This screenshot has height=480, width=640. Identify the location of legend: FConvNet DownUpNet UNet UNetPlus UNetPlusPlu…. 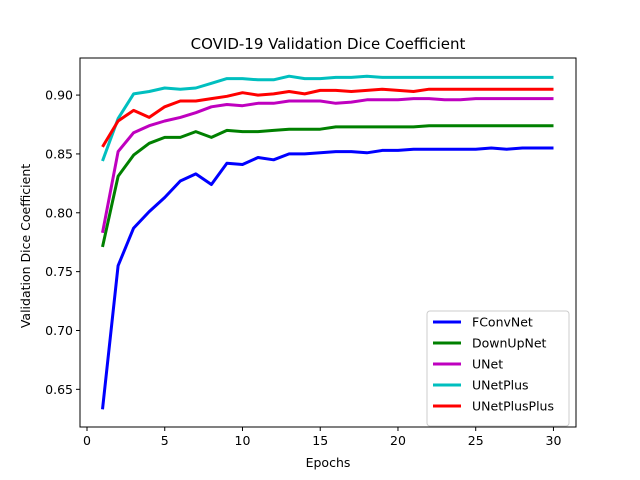
(498, 368).